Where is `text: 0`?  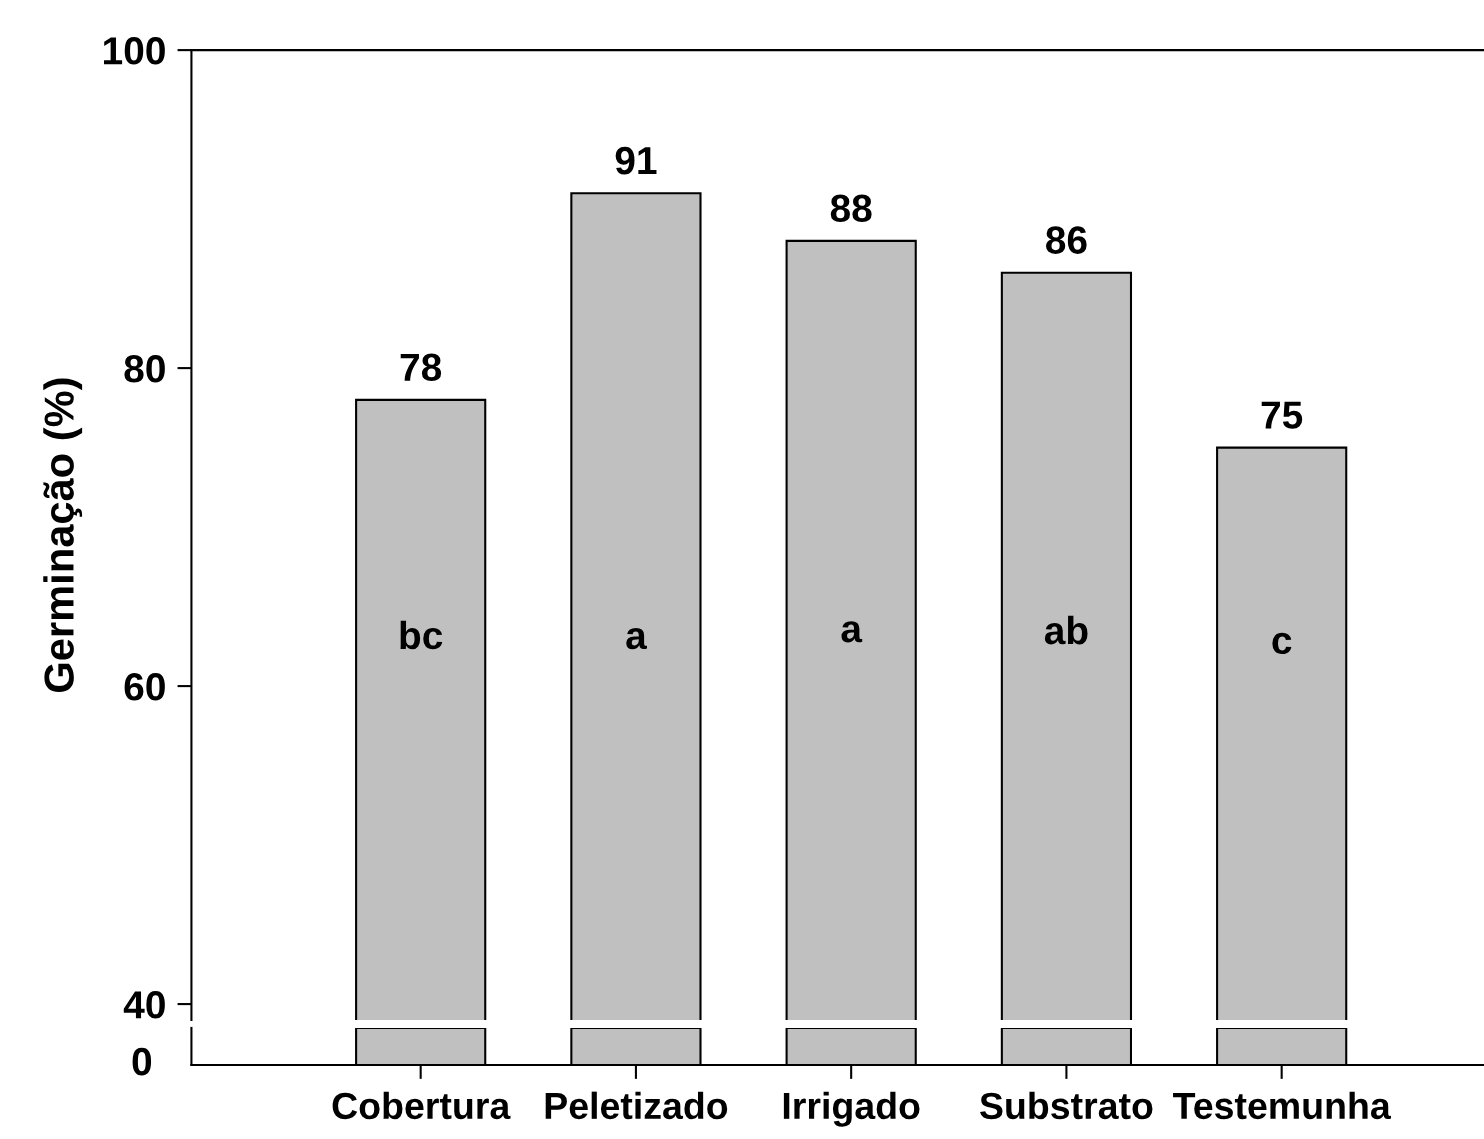
text: 0 is located at coordinates (142, 1061).